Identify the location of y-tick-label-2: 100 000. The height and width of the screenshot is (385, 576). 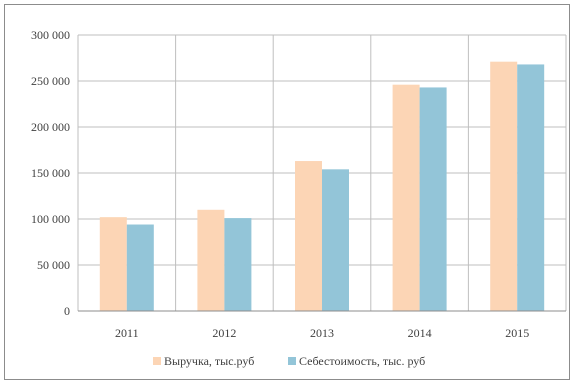
(50, 219).